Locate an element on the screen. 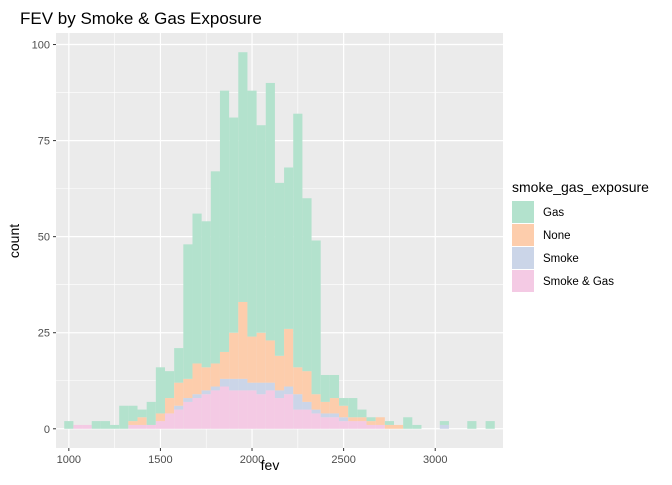 The height and width of the screenshot is (485, 672). legend-label: Smoke is located at coordinates (561, 259).